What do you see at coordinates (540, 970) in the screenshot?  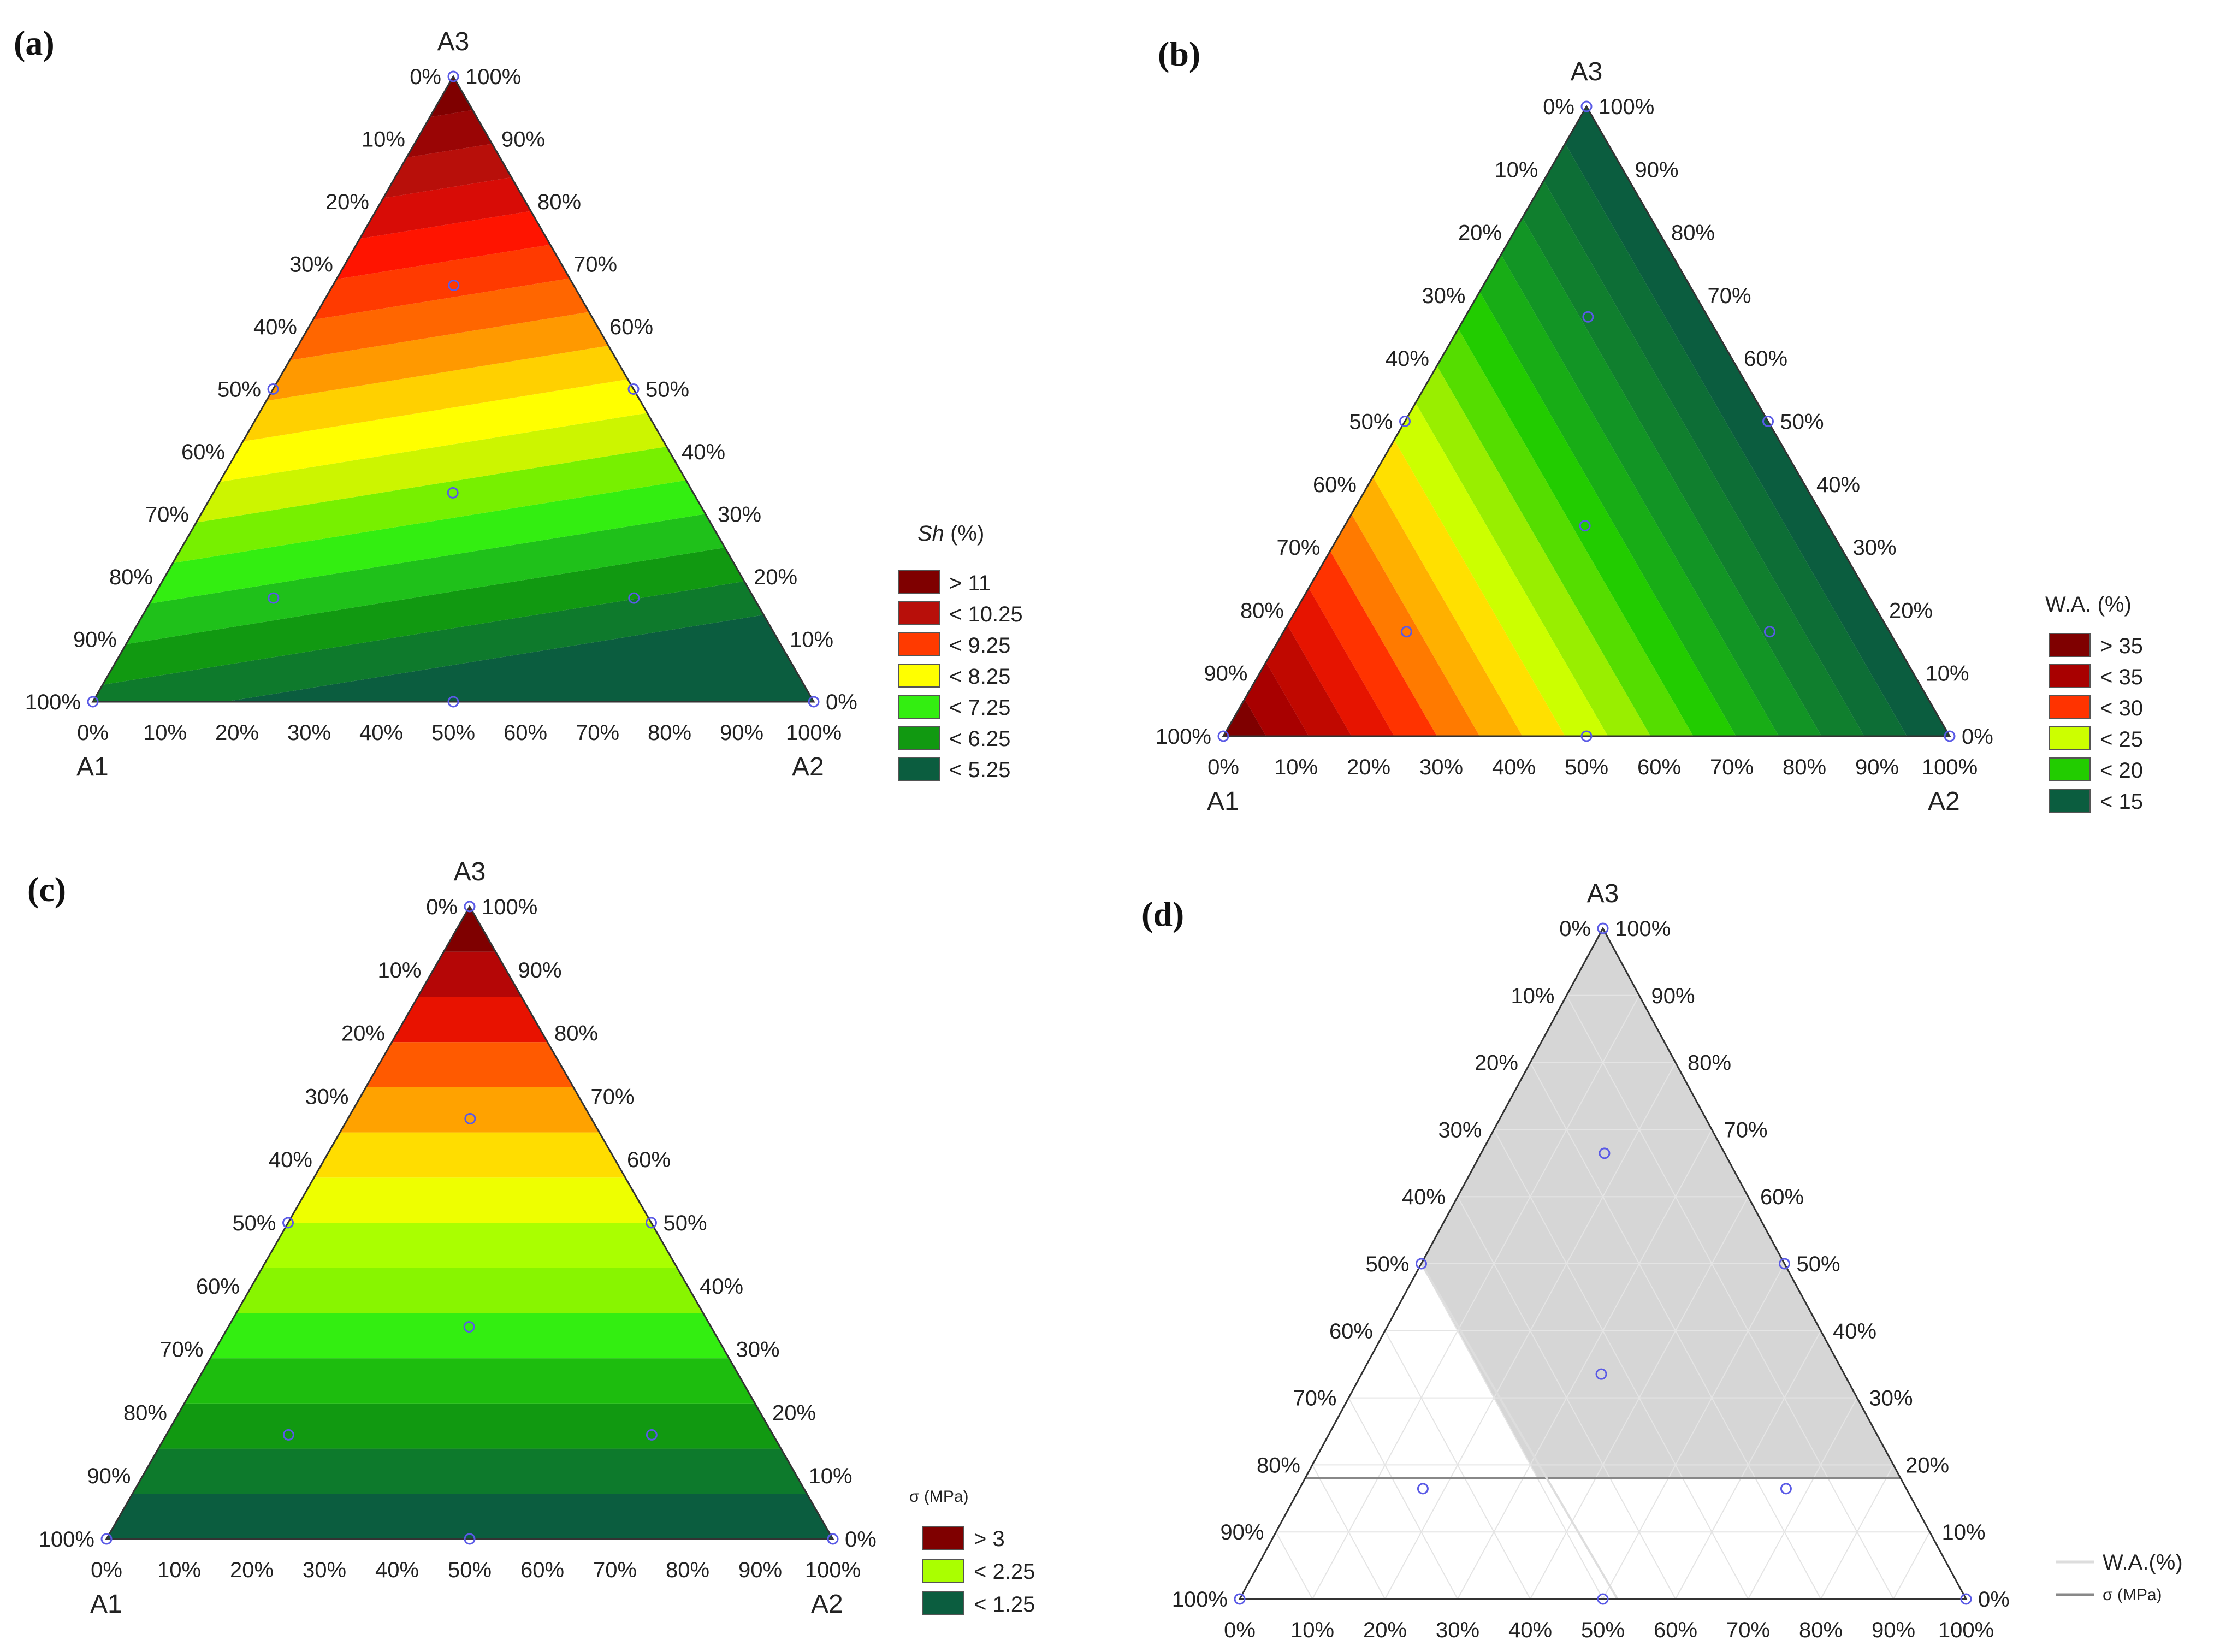 I see `tick-right-c: 90%` at bounding box center [540, 970].